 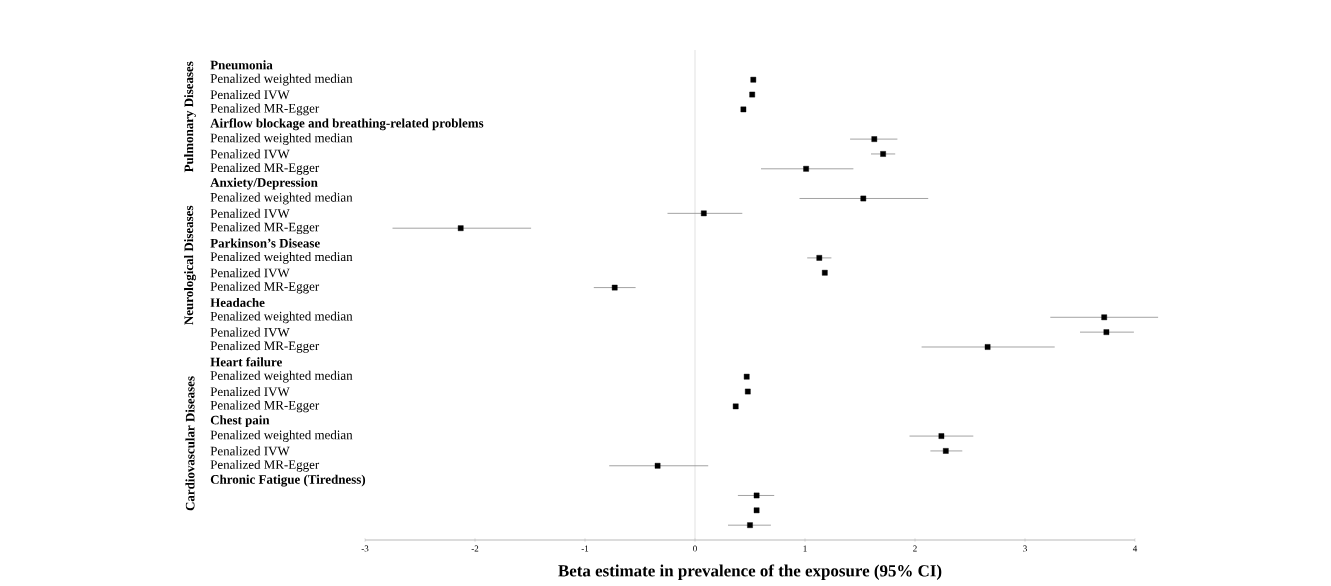 What do you see at coordinates (288, 480) in the screenshot?
I see `annotation: Chronic Fatigue (Tiredness)` at bounding box center [288, 480].